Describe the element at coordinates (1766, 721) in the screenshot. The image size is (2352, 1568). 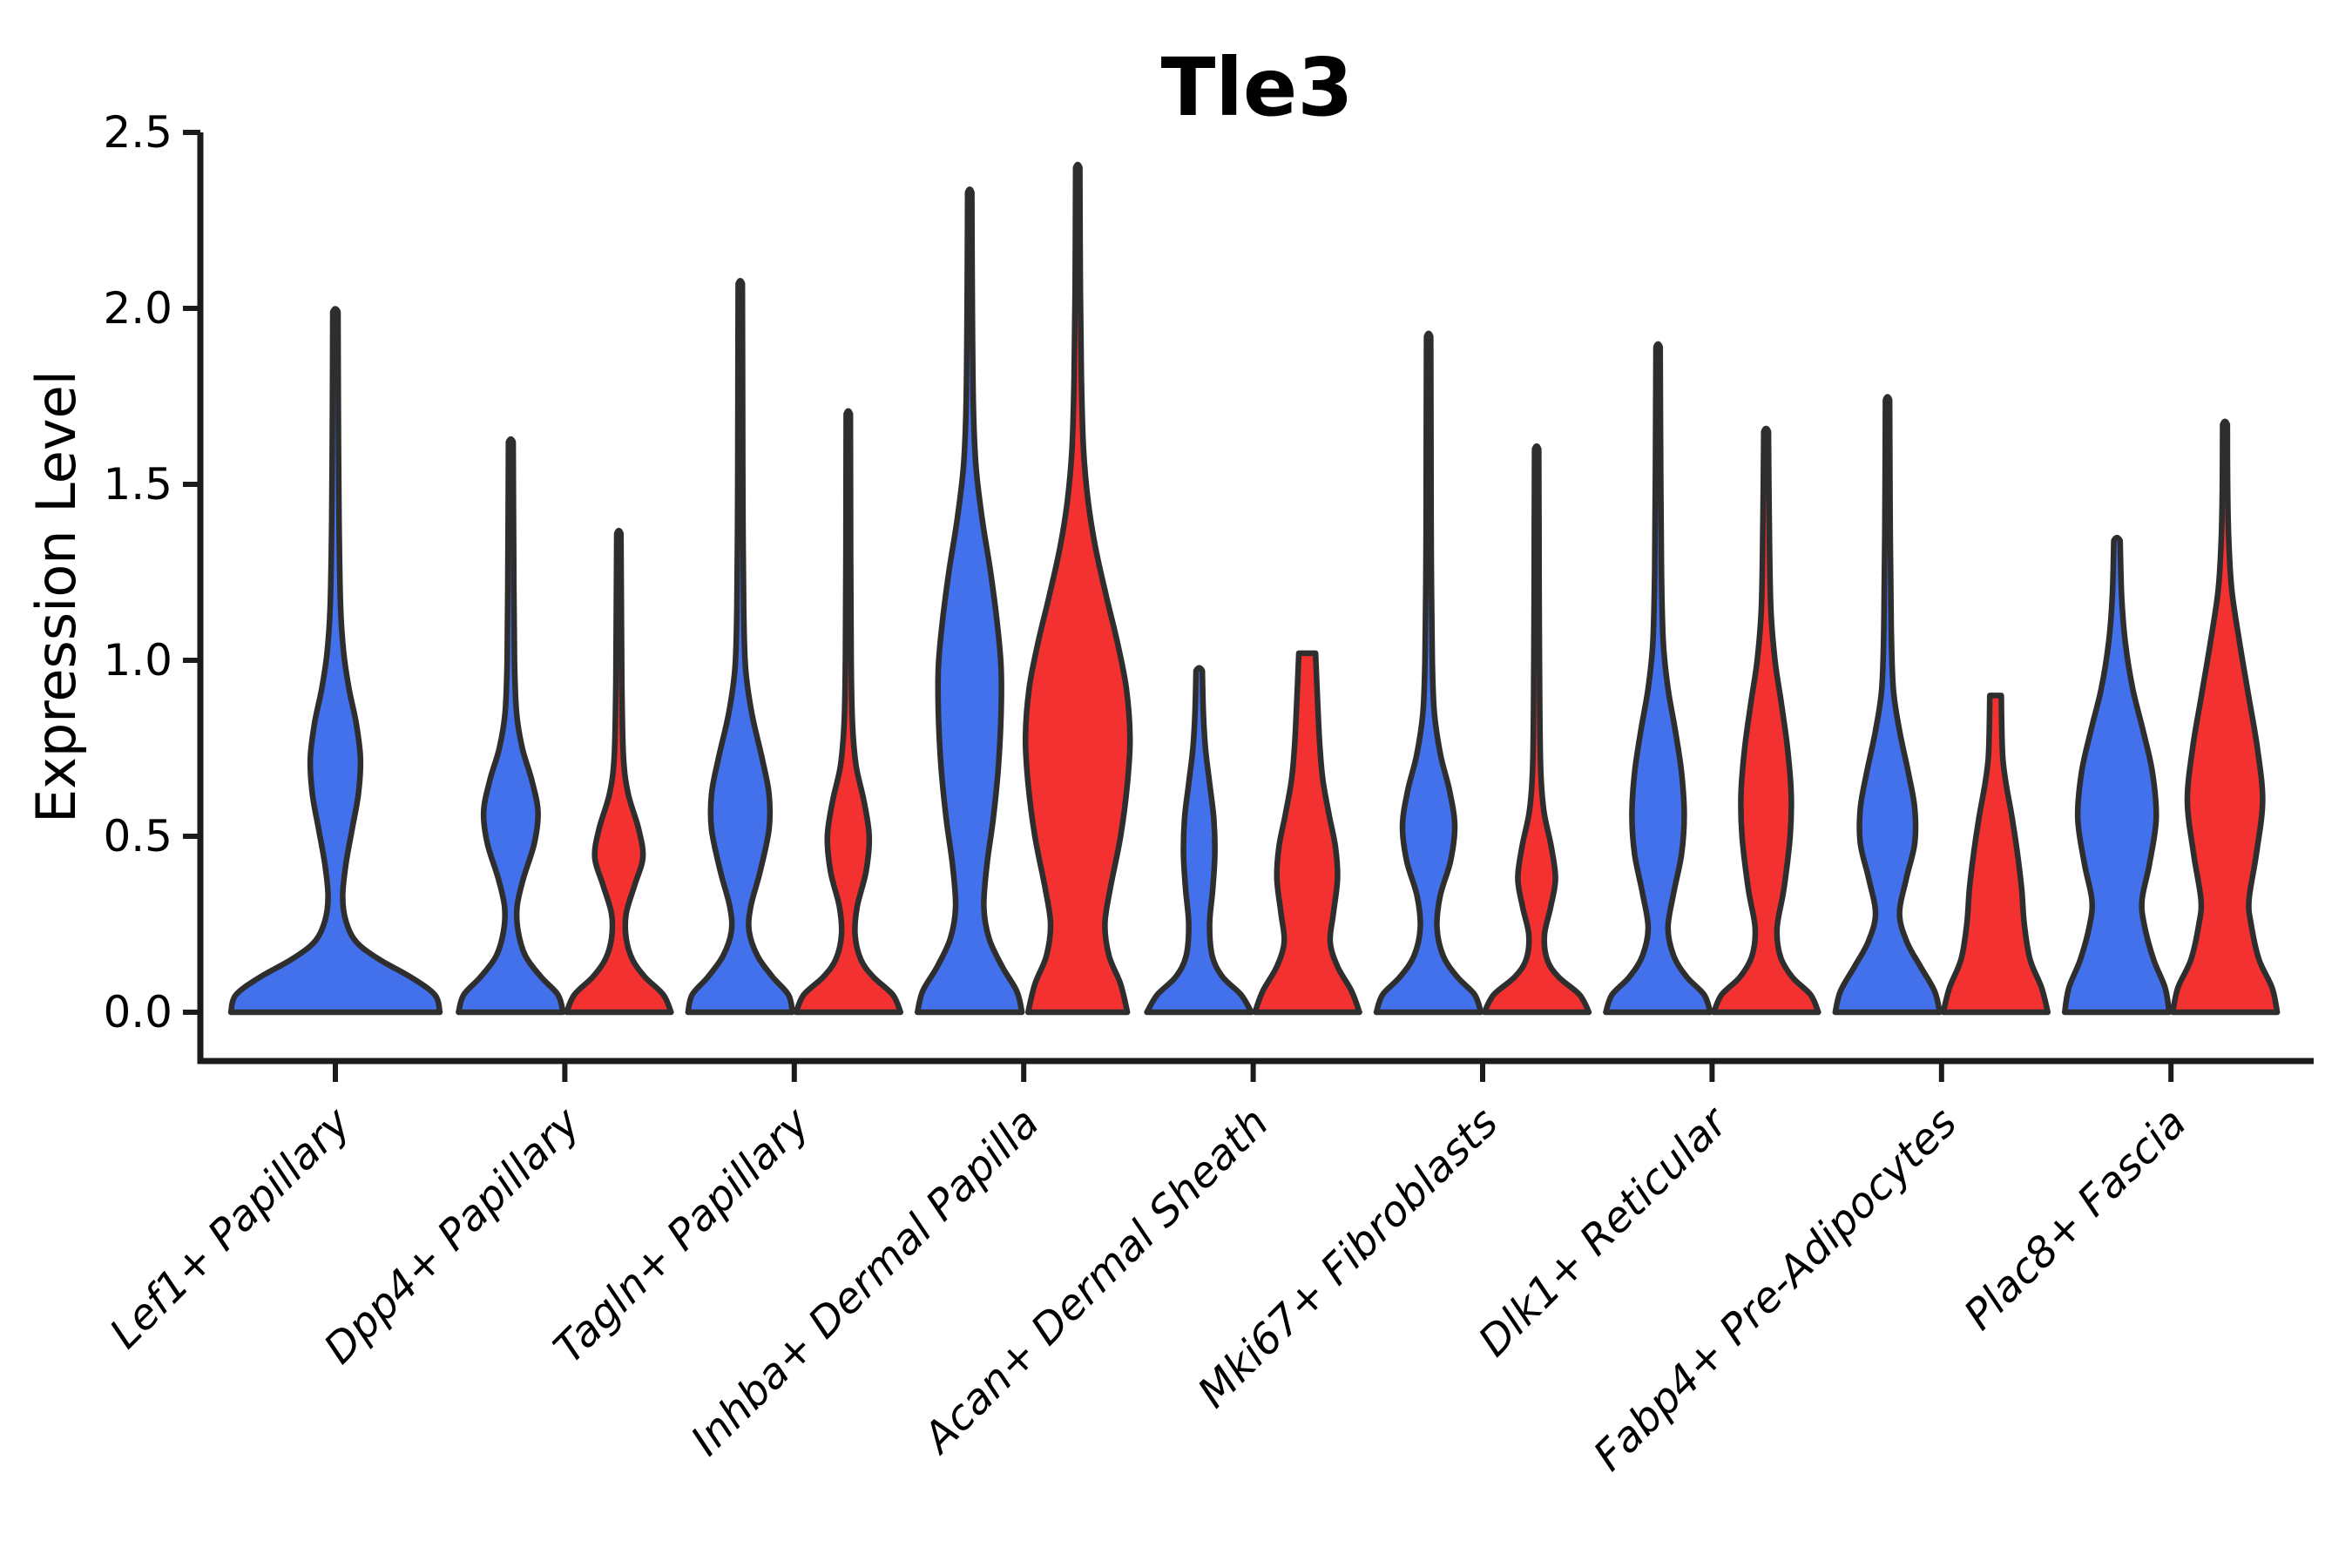
I see `violin-red-cat6` at that location.